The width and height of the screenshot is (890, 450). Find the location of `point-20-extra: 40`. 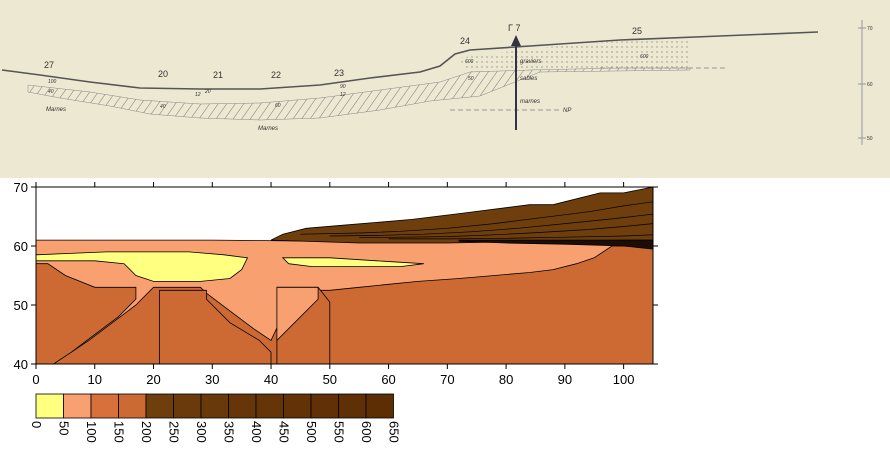

point-20-extra: 40 is located at coordinates (163, 107).